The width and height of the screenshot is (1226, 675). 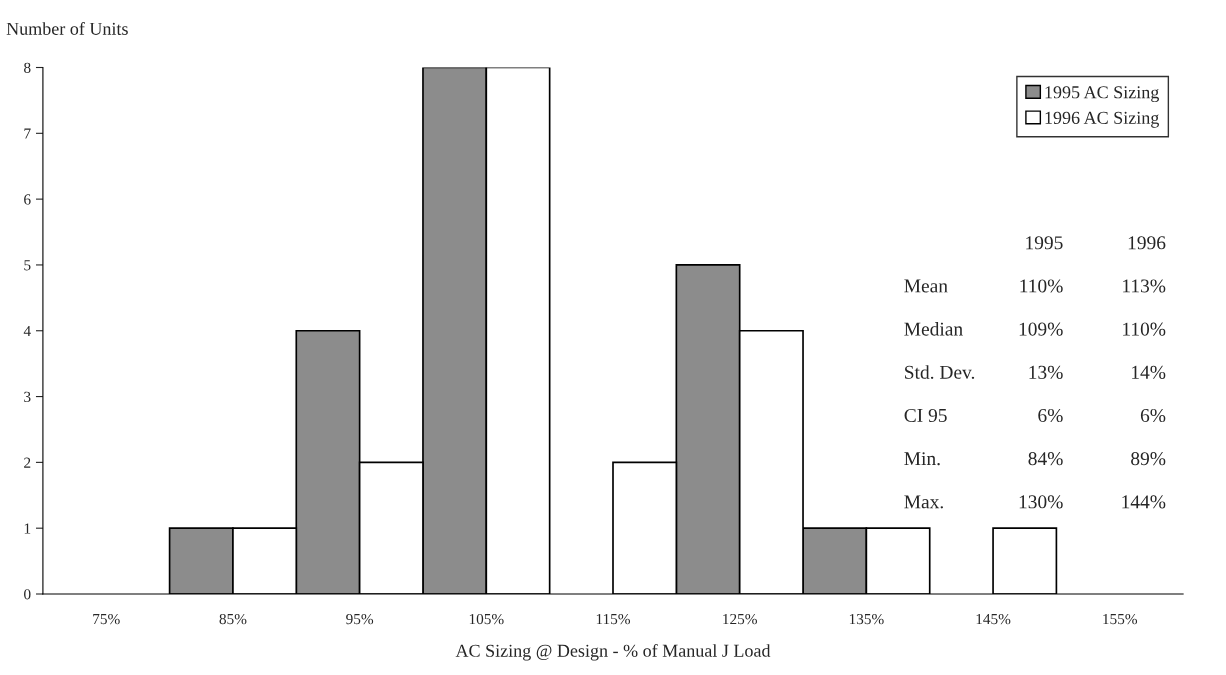 I want to click on x-tick-label: 75%, so click(x=106, y=619).